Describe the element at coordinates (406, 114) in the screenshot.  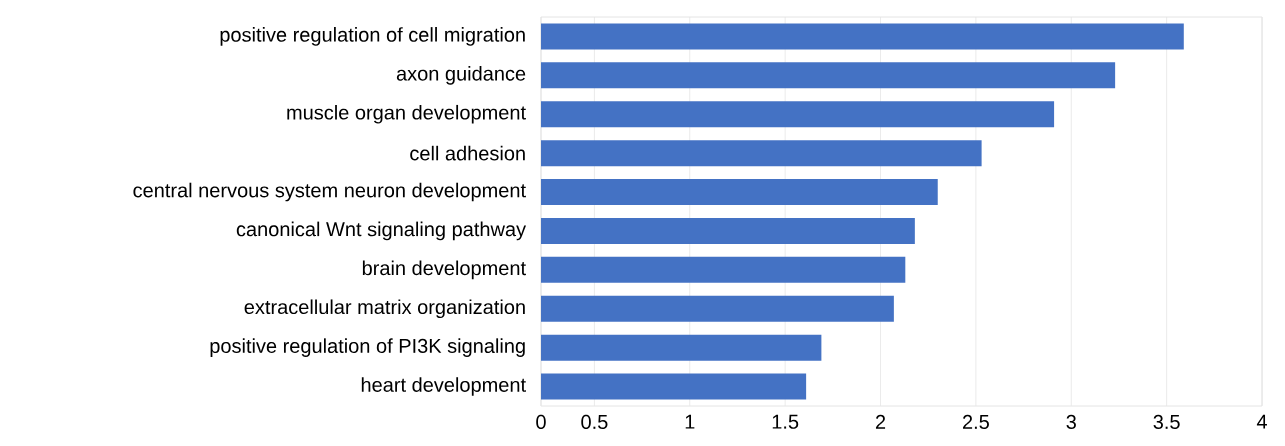
I see `y-tick-label: muscle organ development` at that location.